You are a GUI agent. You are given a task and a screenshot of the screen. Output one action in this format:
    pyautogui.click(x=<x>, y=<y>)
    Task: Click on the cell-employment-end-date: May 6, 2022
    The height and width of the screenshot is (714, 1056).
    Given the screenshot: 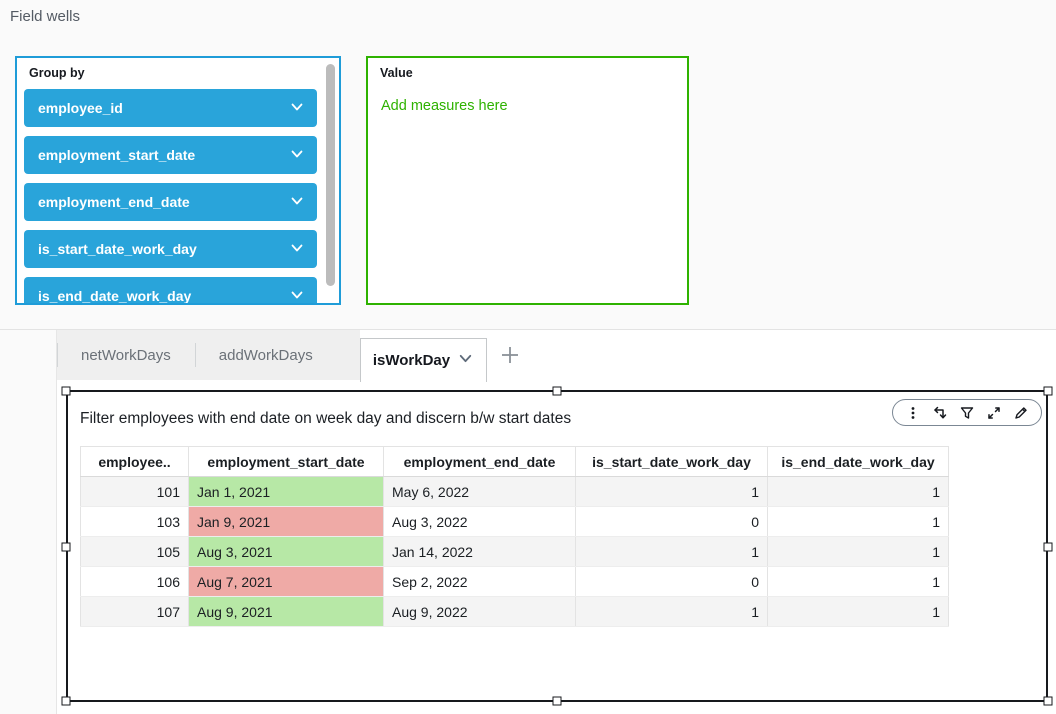 What is the action you would take?
    pyautogui.click(x=479, y=491)
    